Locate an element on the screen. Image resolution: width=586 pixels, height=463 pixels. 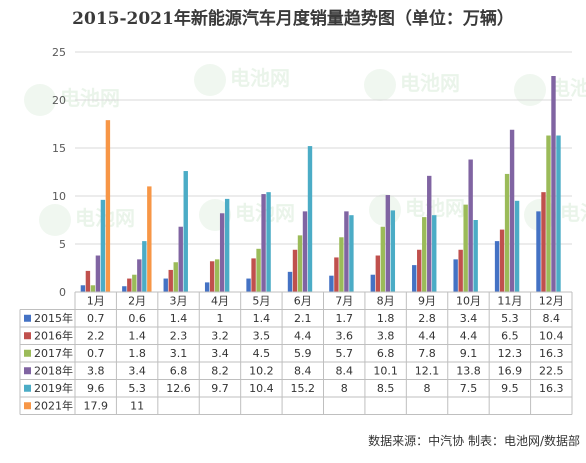
legend-label: 2021年 is located at coordinates (53, 406).